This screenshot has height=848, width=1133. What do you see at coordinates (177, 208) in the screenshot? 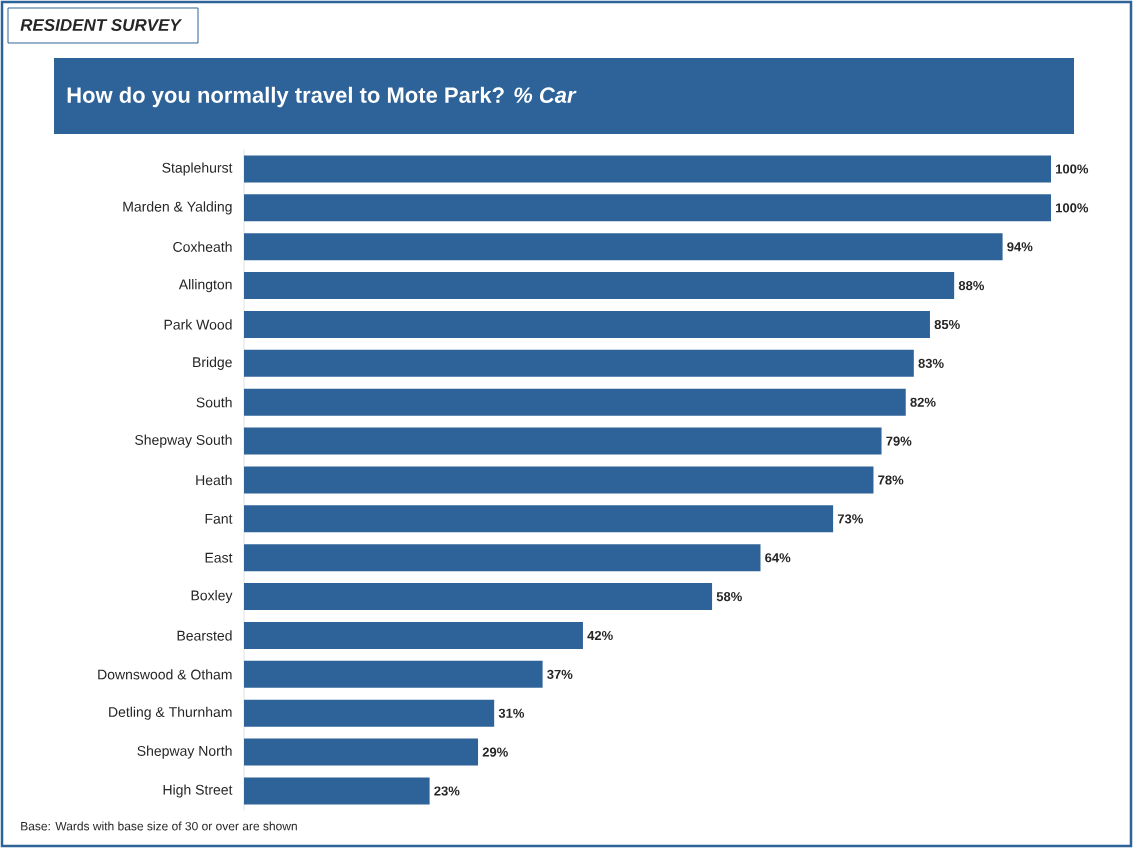
I see `y-tick-label: Marden & Yalding` at bounding box center [177, 208].